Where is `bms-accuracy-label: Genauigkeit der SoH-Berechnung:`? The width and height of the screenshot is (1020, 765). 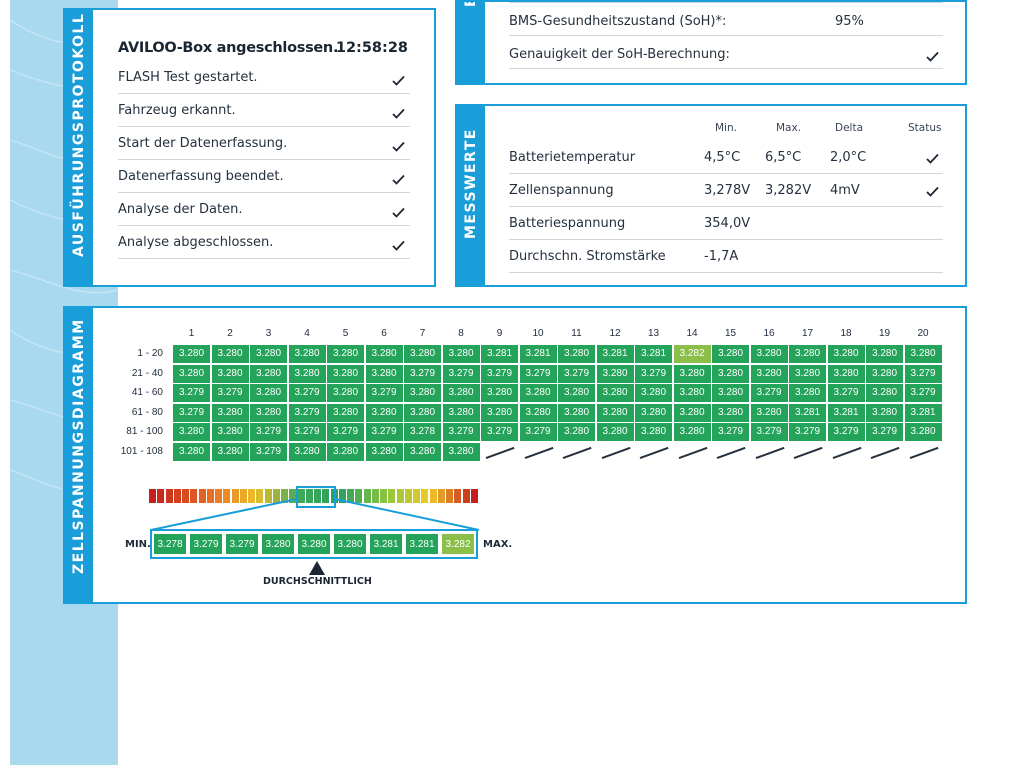 bms-accuracy-label: Genauigkeit der SoH-Berechnung: is located at coordinates (619, 54).